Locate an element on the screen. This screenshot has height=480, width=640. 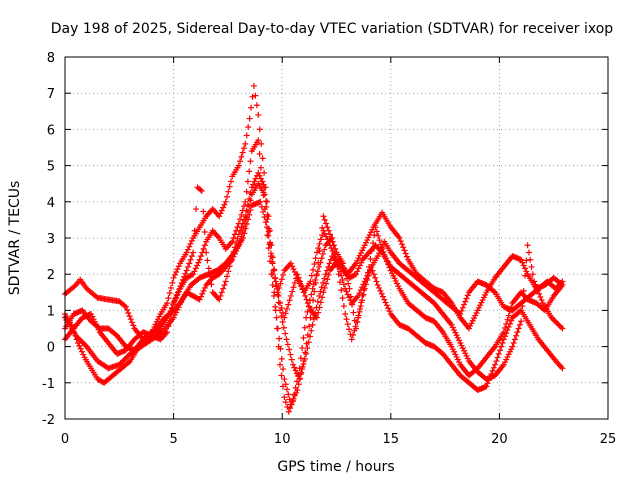
x-tick-label: 15 is located at coordinates (391, 439).